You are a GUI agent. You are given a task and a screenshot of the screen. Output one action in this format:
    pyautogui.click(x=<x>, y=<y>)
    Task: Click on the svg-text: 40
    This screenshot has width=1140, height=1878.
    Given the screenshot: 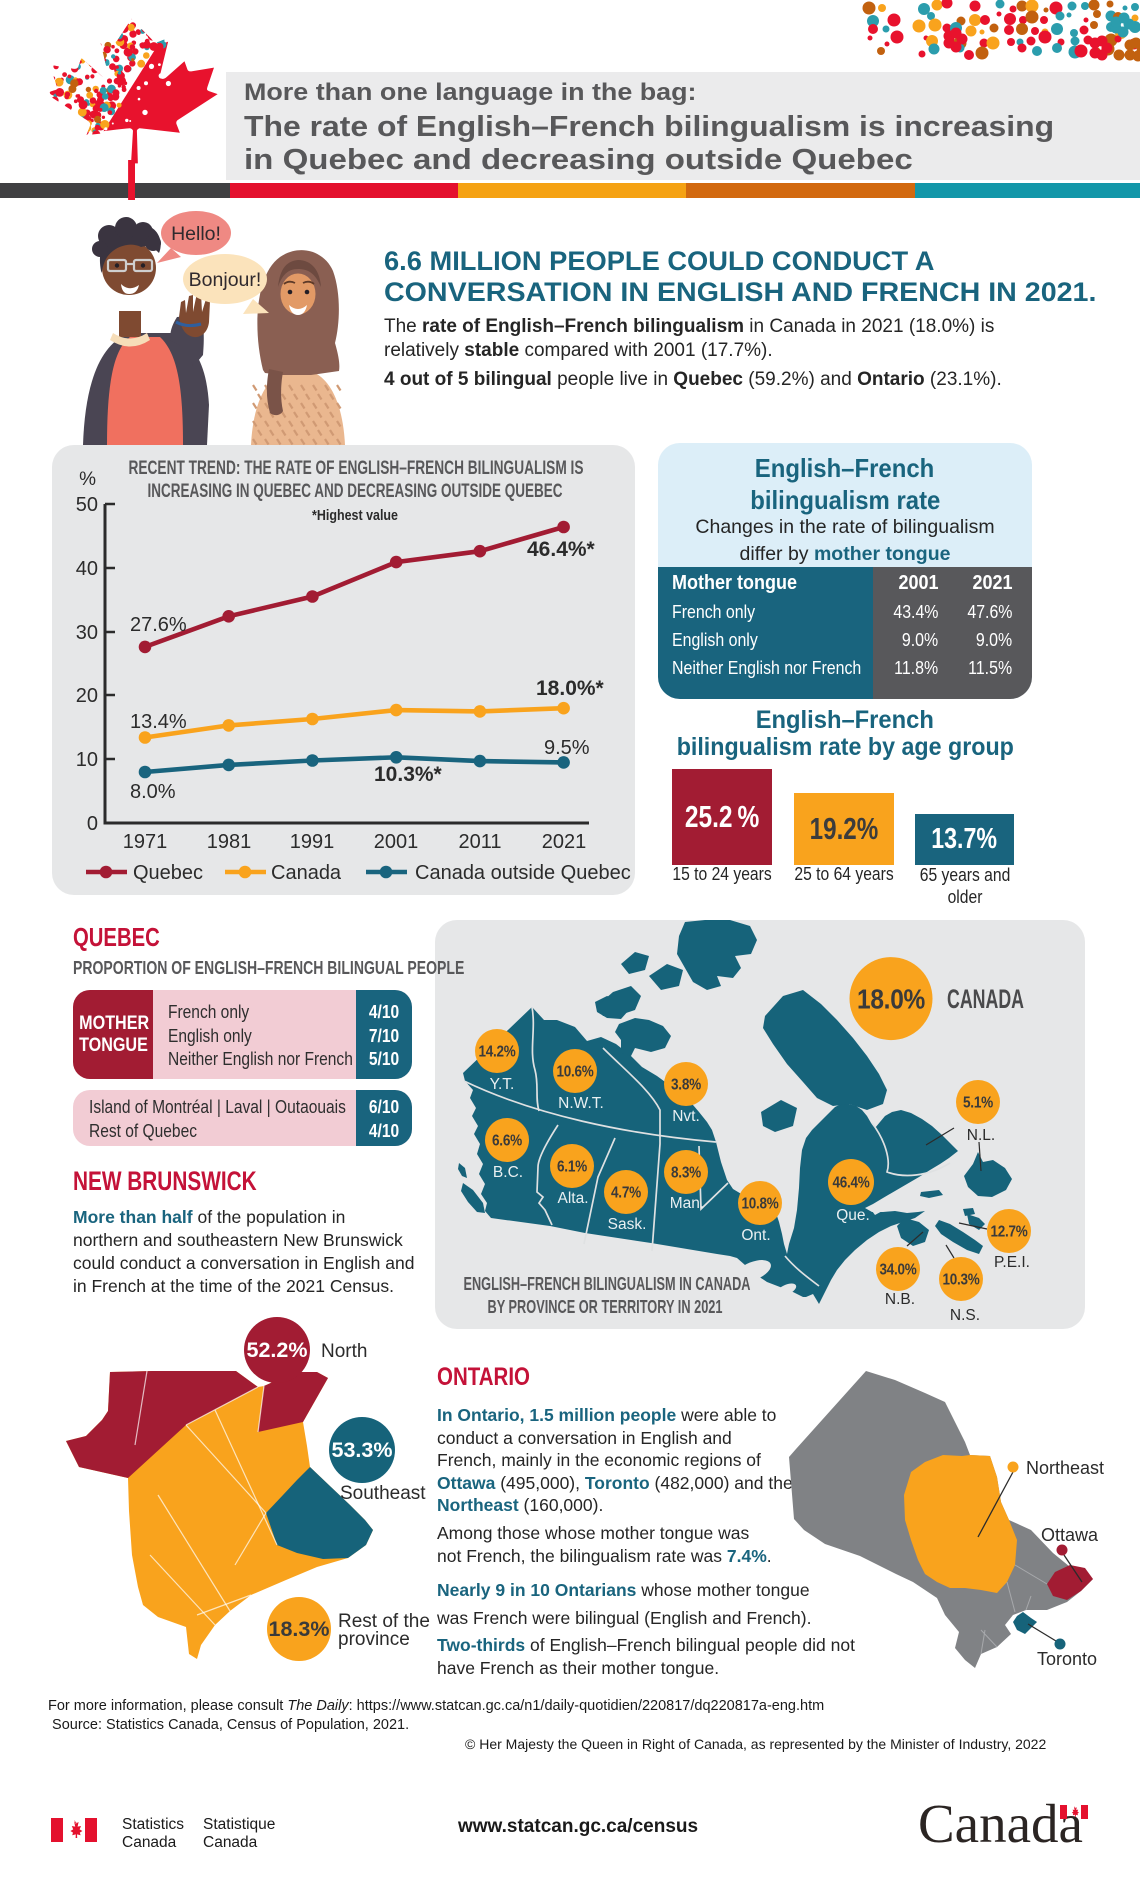 What is the action you would take?
    pyautogui.click(x=87, y=569)
    